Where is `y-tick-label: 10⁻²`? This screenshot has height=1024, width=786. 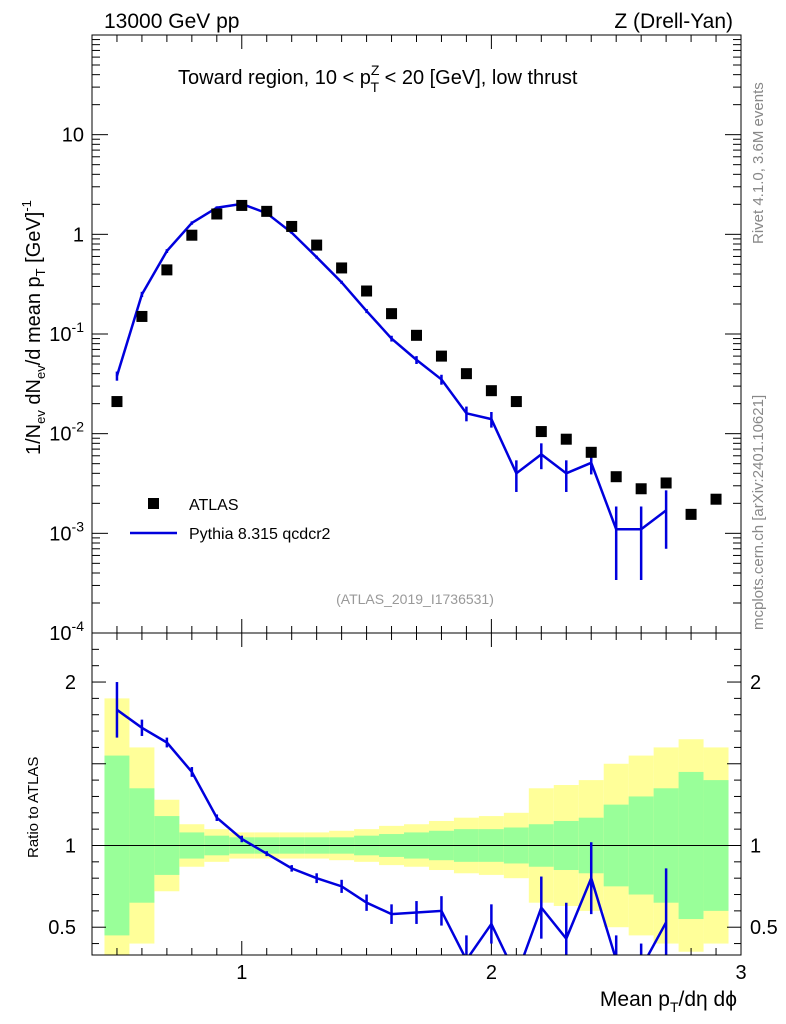 y-tick-label: 10⁻² is located at coordinates (66, 432).